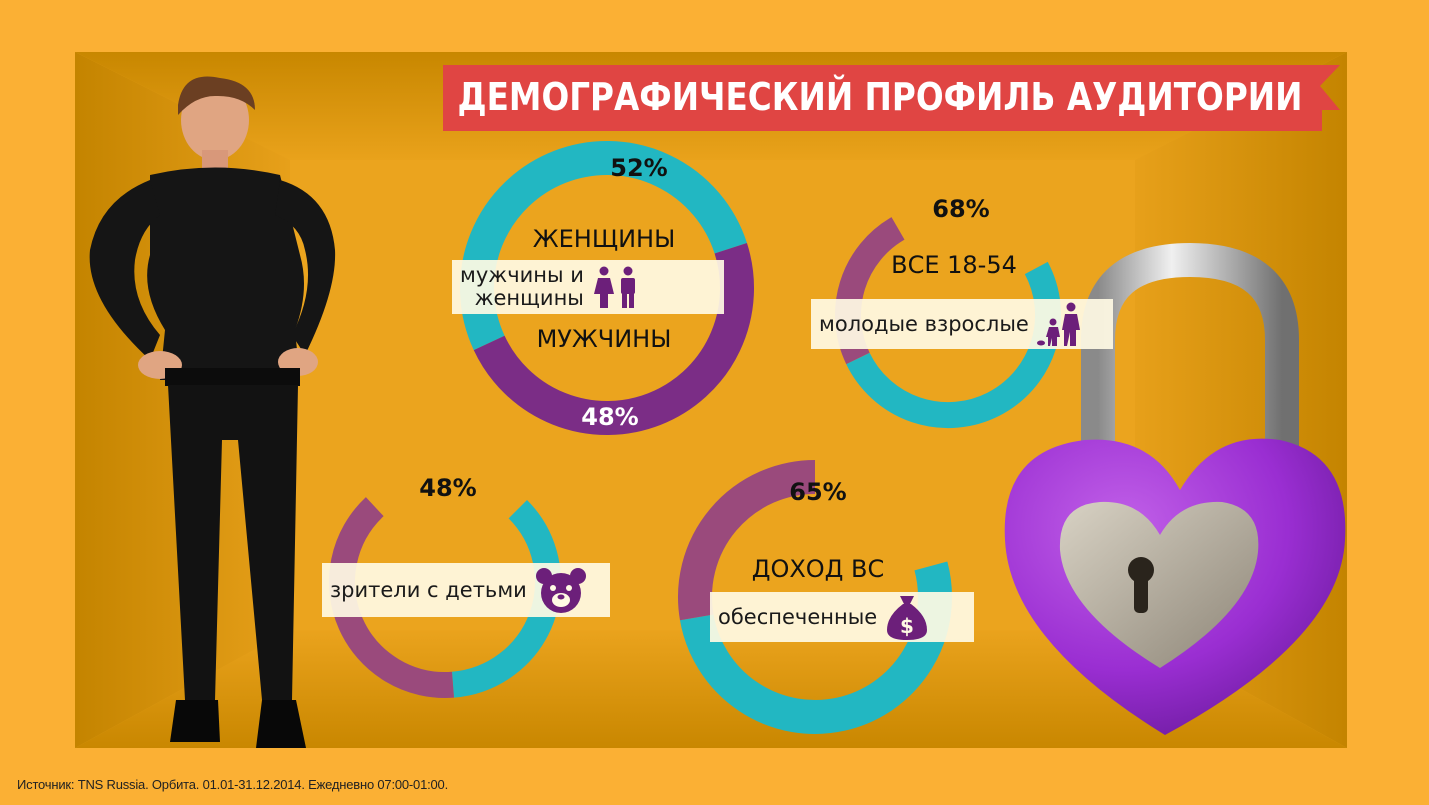 The width and height of the screenshot is (1429, 805). I want to click on tag-viewers-with-children: зрители с детьми, so click(466, 590).